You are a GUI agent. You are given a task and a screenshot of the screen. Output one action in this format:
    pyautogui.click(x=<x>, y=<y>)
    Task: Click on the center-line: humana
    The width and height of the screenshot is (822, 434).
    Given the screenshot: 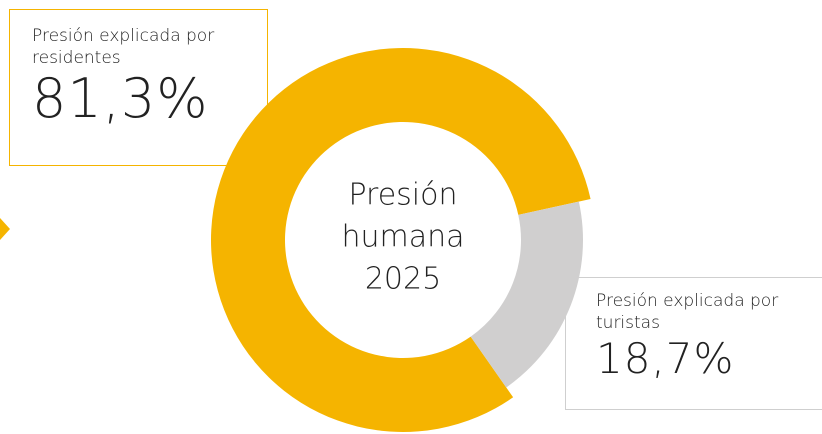 What is the action you would take?
    pyautogui.click(x=402, y=237)
    